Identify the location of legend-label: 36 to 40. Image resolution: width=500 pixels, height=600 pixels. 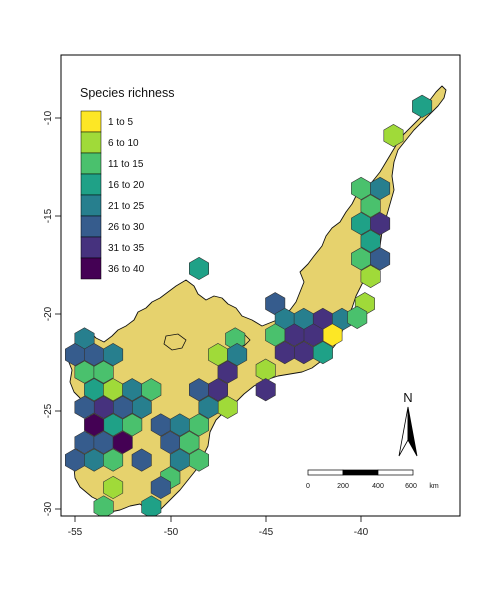
(126, 269).